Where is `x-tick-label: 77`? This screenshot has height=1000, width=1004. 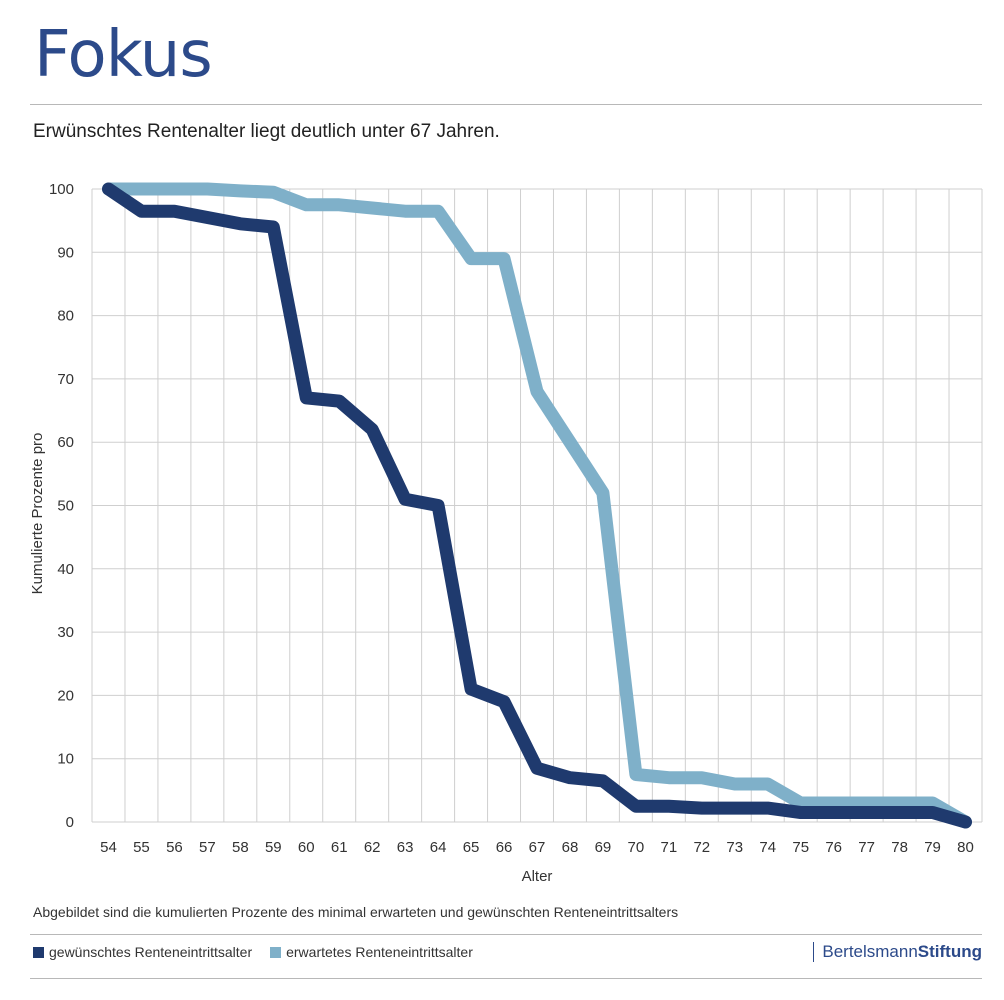 x-tick-label: 77 is located at coordinates (866, 847).